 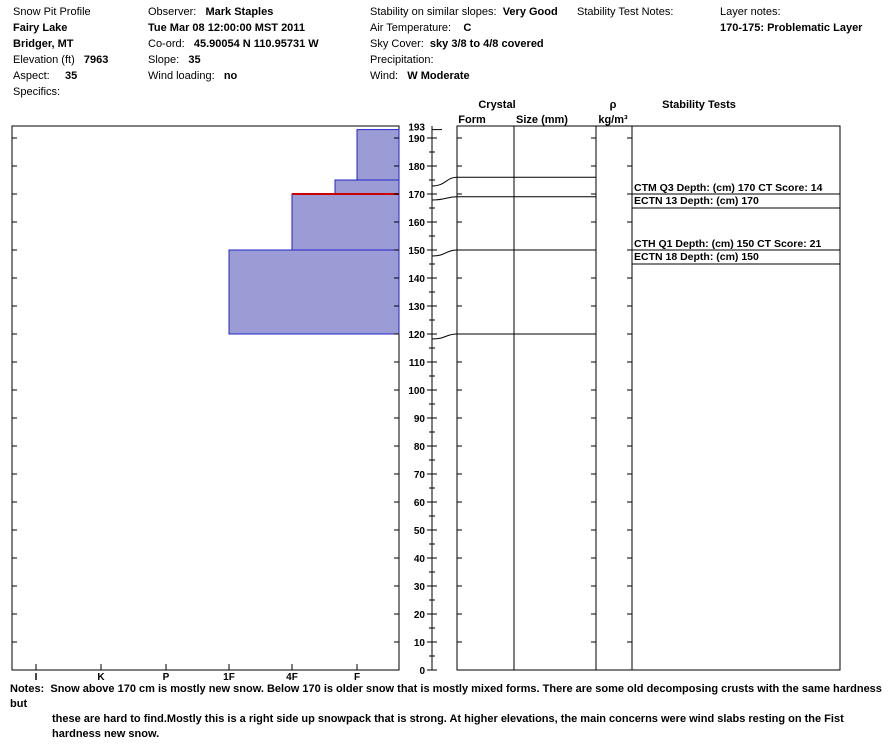 What do you see at coordinates (416, 223) in the screenshot?
I see `depth-tick-label-160: 160` at bounding box center [416, 223].